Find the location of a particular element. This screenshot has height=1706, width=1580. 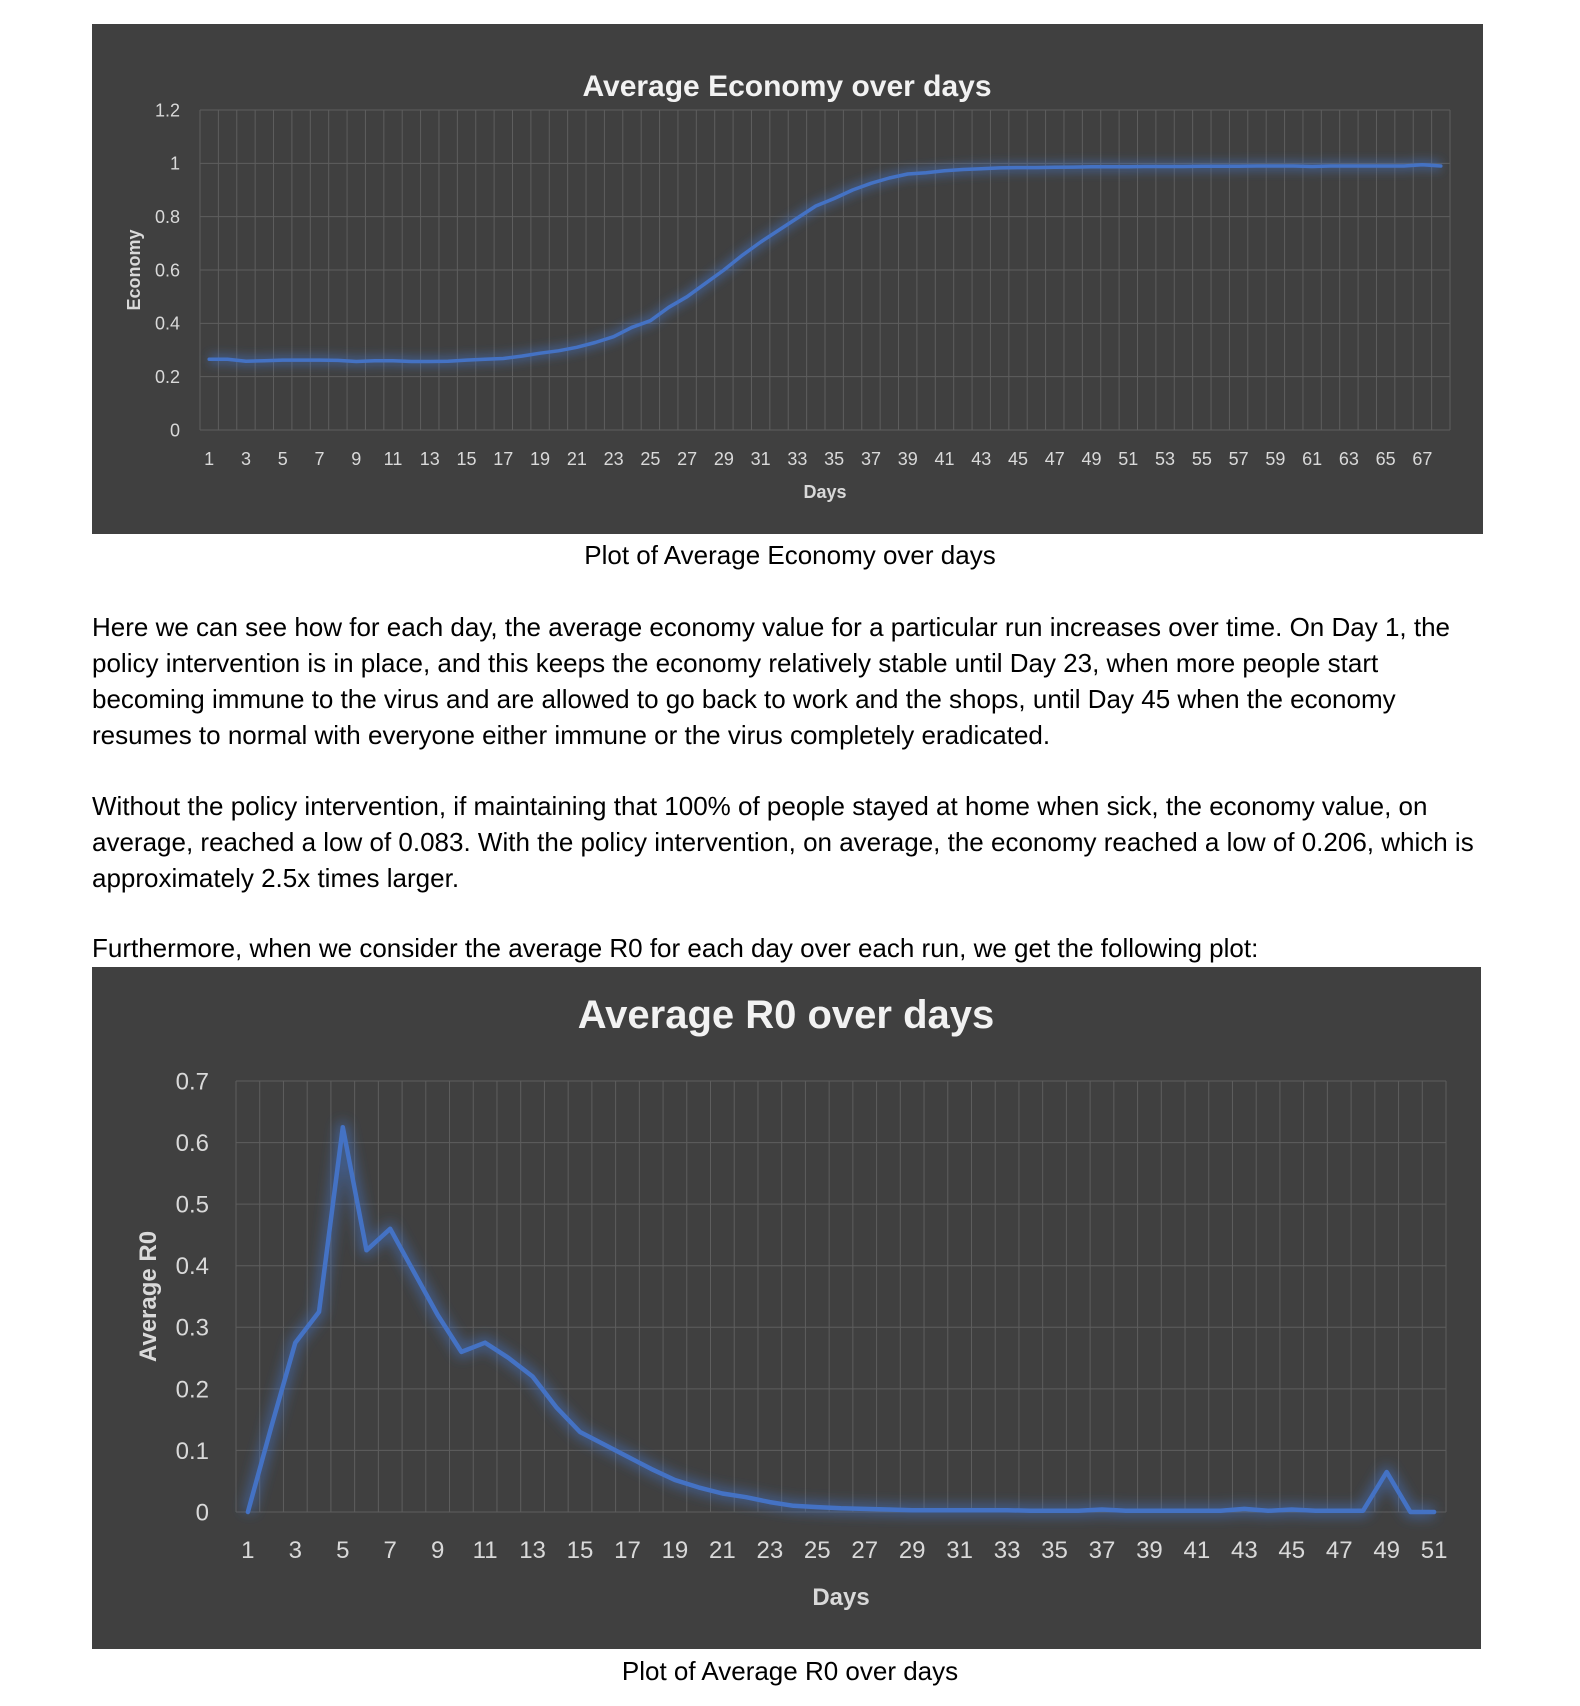

economy-x-axis-label: Days is located at coordinates (824, 492).